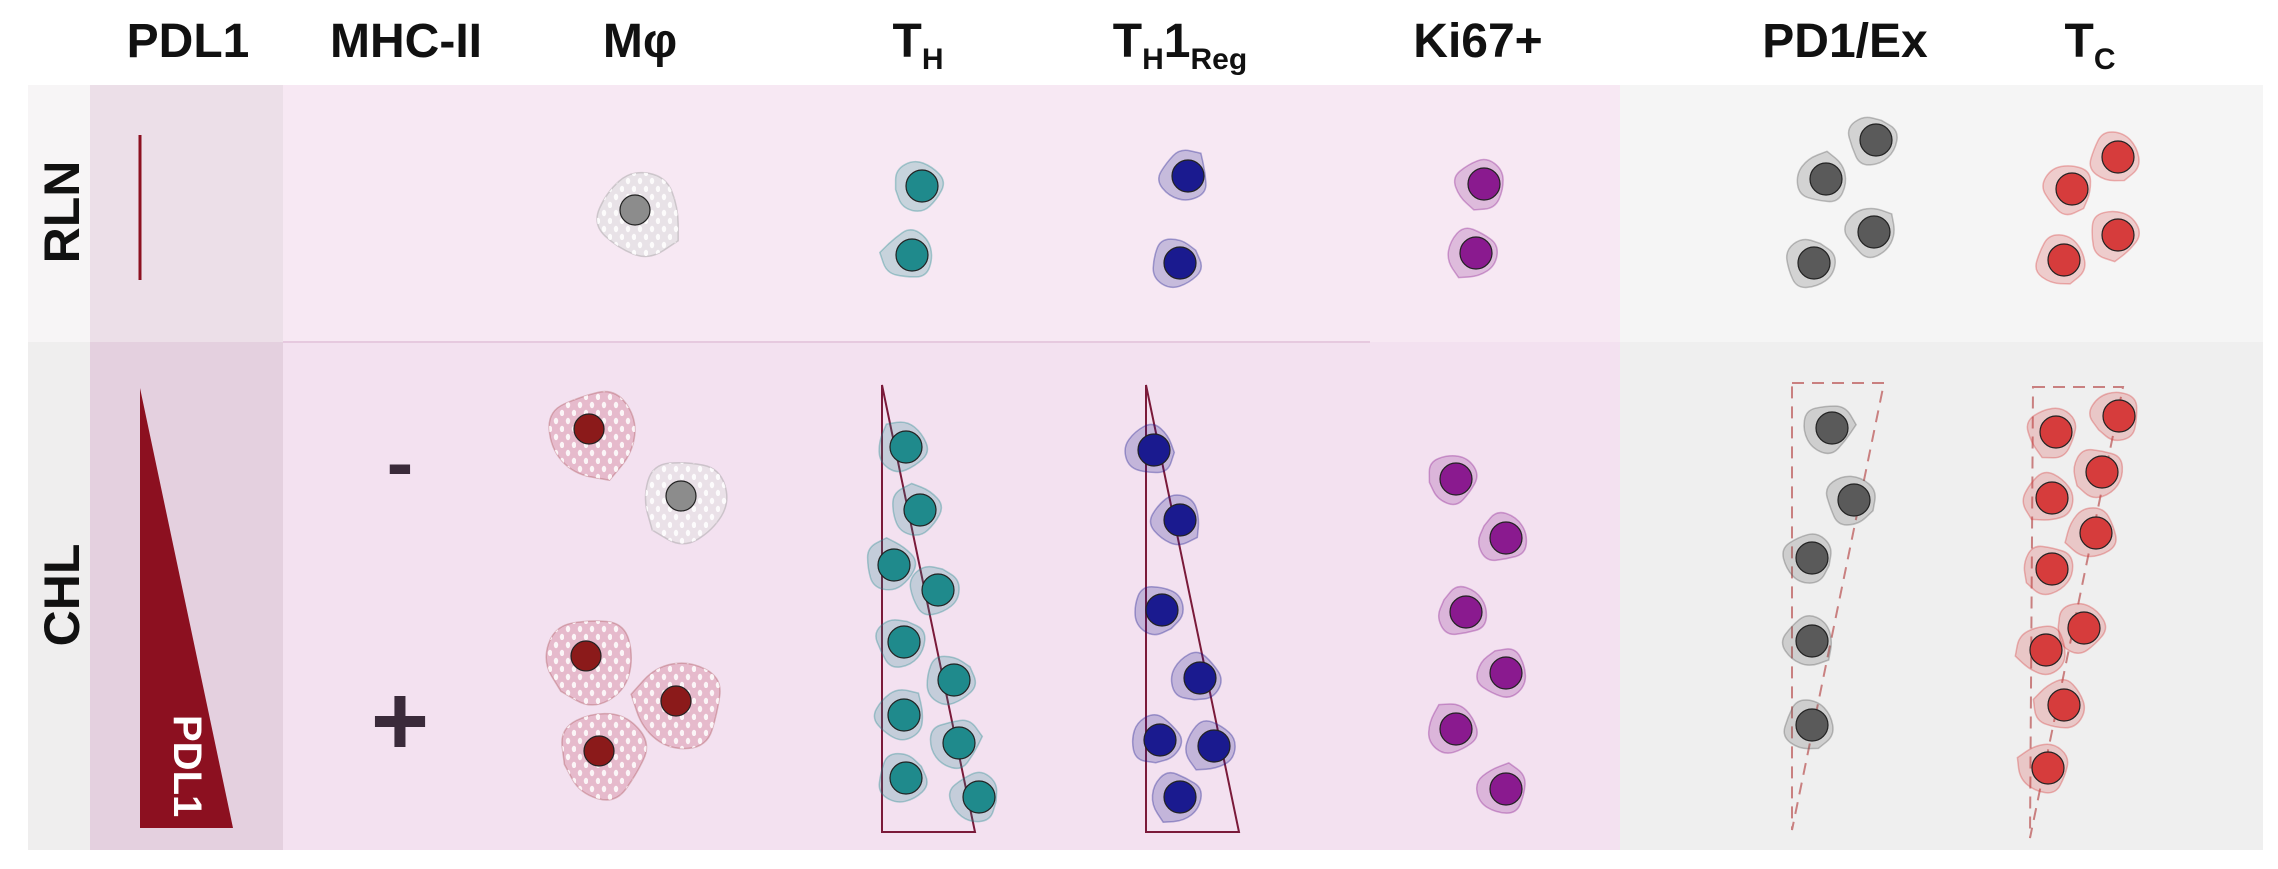 The width and height of the screenshot is (2278, 869). I want to click on right-rln-bg, so click(1941, 213).